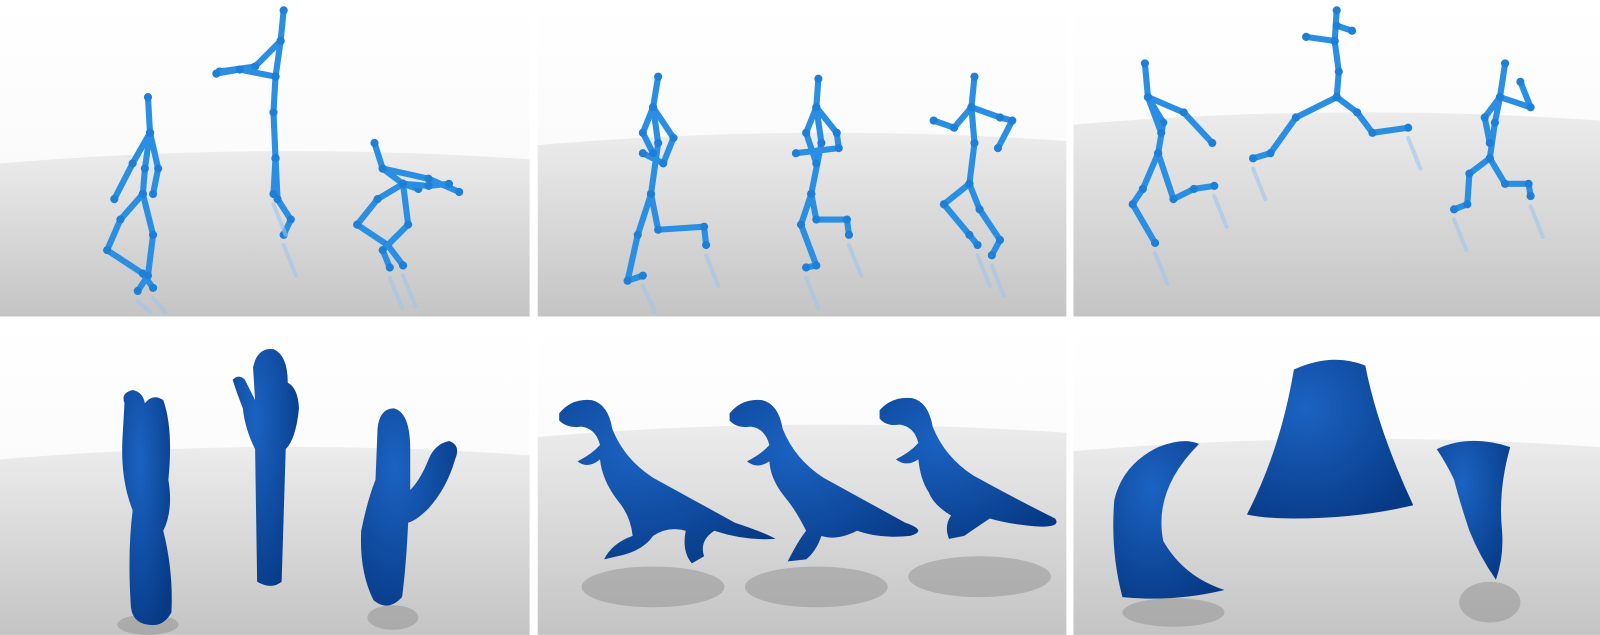 Image resolution: width=1600 pixels, height=635 pixels. I want to click on shadow, so click(393, 617).